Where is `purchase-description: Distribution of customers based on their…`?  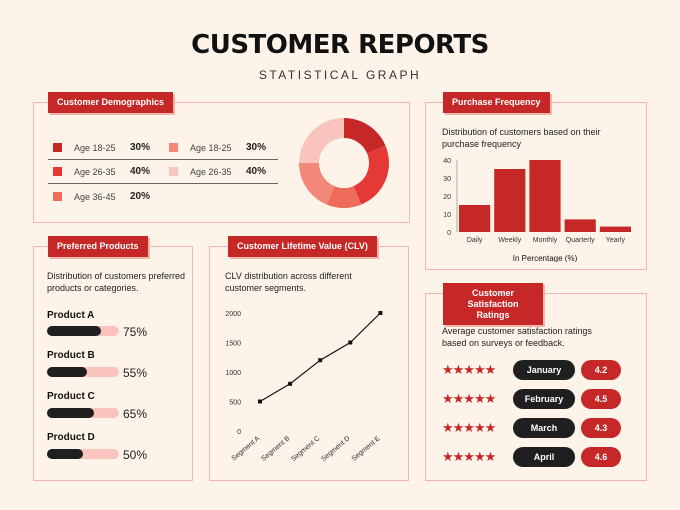
purchase-description: Distribution of customers based on their… is located at coordinates (521, 138).